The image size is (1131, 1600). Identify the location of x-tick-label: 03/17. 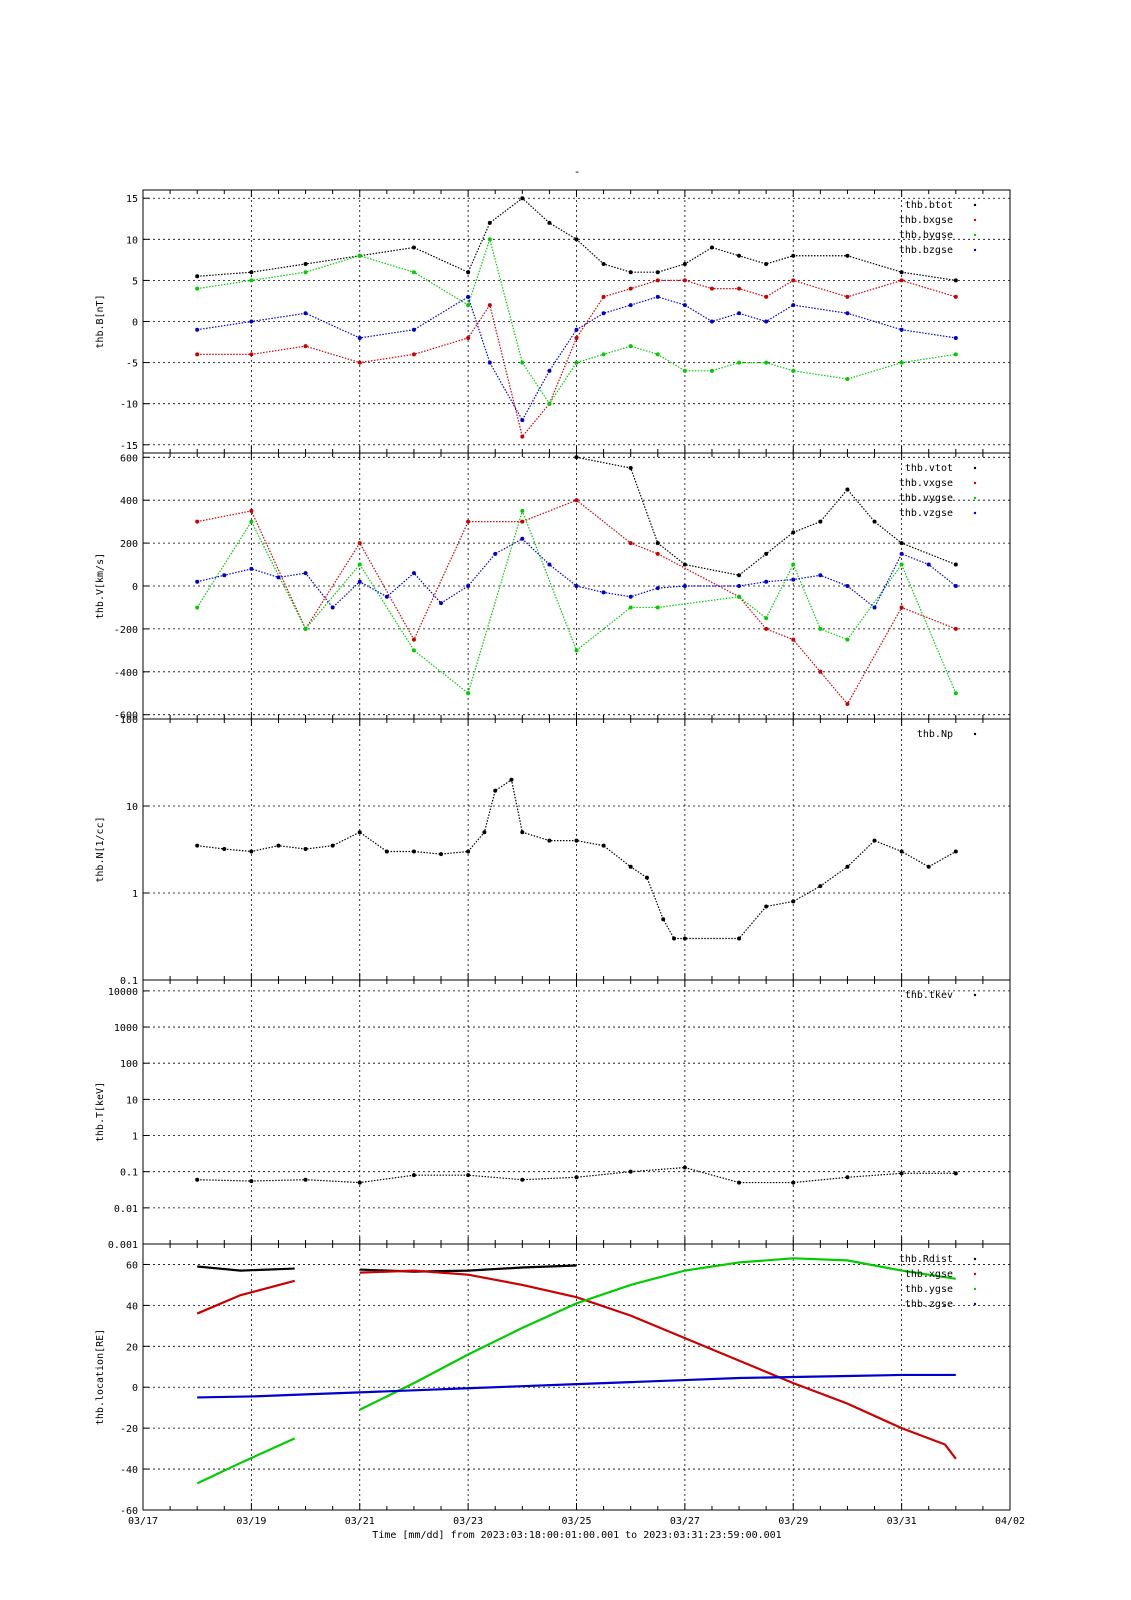
(143, 1521).